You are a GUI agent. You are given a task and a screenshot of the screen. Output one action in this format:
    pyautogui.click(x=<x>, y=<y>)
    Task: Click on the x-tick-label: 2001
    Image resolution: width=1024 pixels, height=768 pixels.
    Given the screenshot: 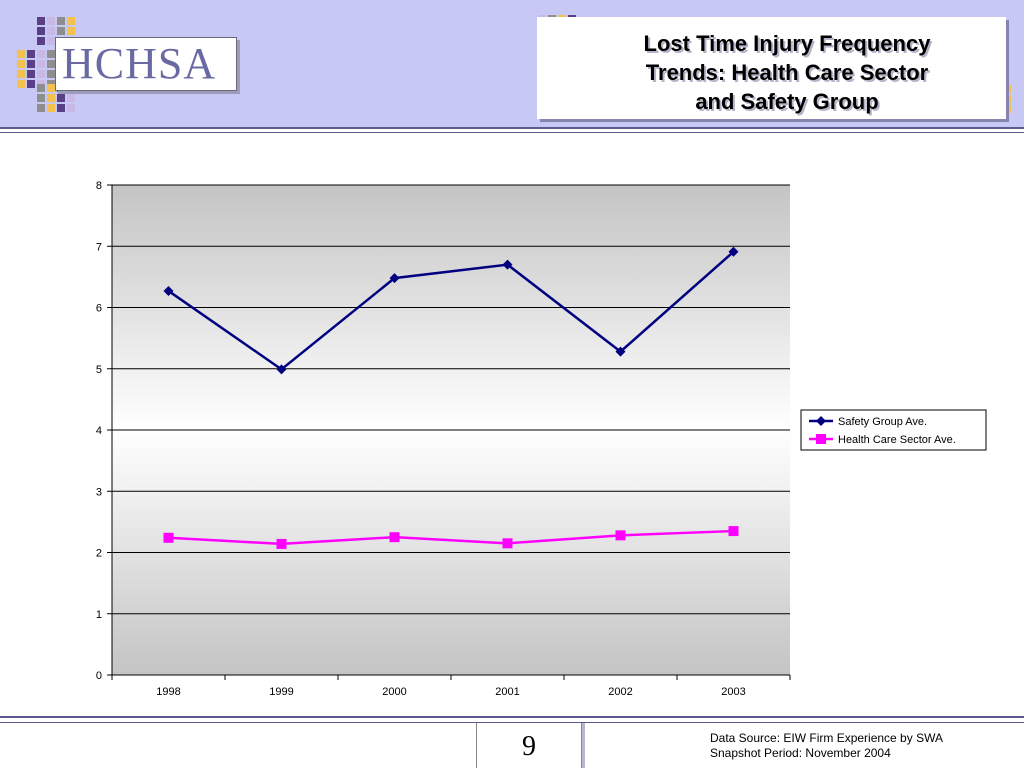 What is the action you would take?
    pyautogui.click(x=507, y=692)
    